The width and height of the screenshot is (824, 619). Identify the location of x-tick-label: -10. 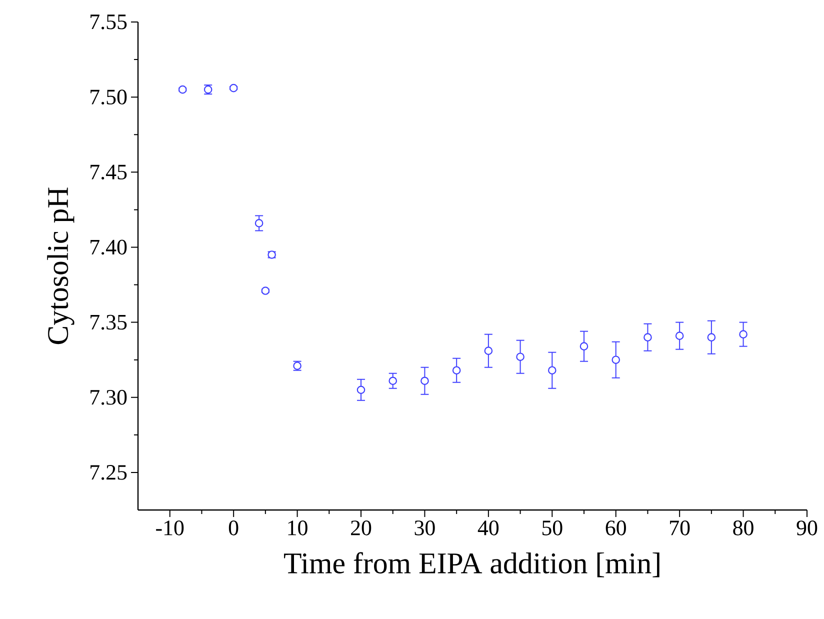
(170, 528).